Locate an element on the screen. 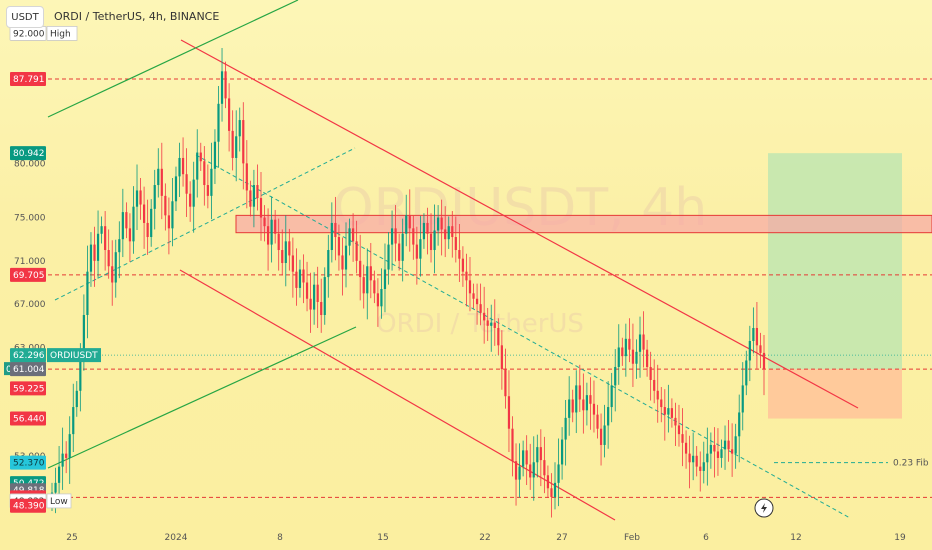 This screenshot has width=932, height=550. price-label-text: 61.004 is located at coordinates (29, 370).